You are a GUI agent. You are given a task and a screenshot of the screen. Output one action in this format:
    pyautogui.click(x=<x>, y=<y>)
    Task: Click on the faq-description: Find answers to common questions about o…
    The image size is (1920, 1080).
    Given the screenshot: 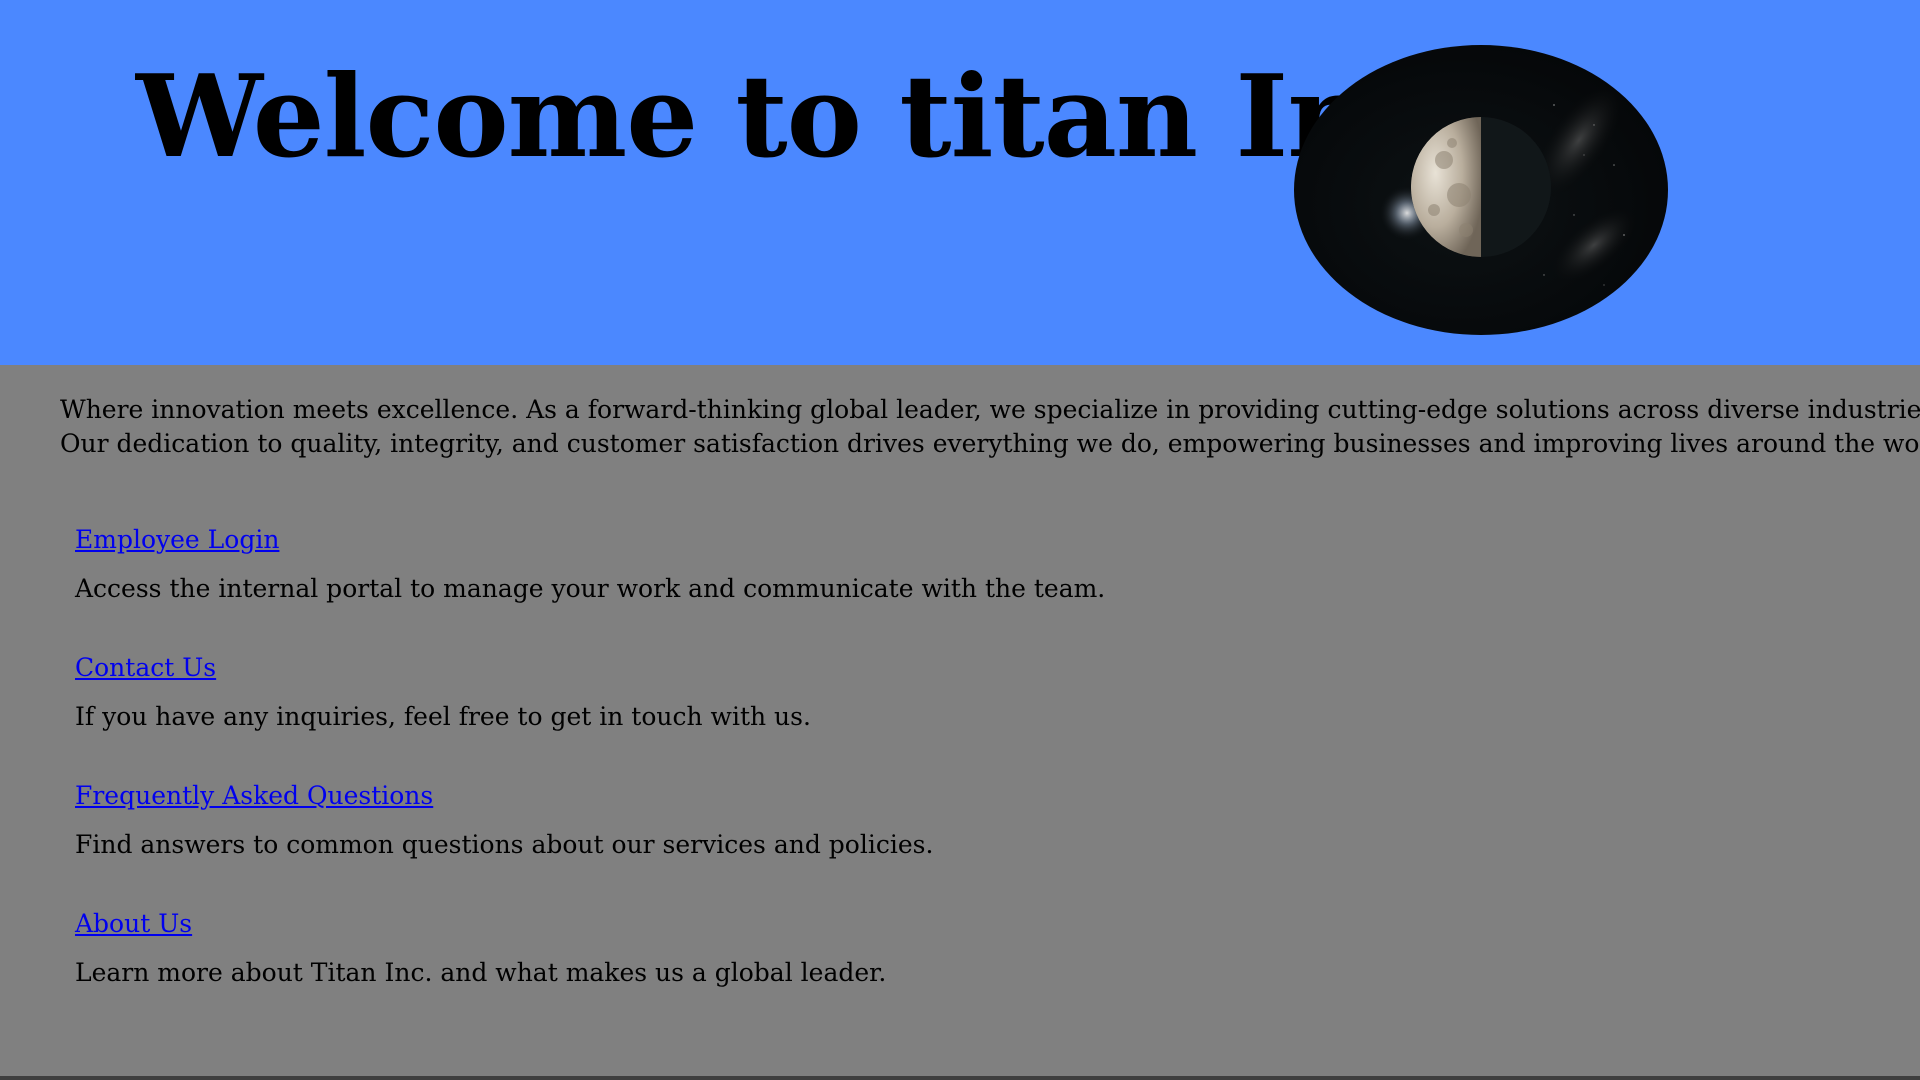 What is the action you would take?
    pyautogui.click(x=504, y=844)
    